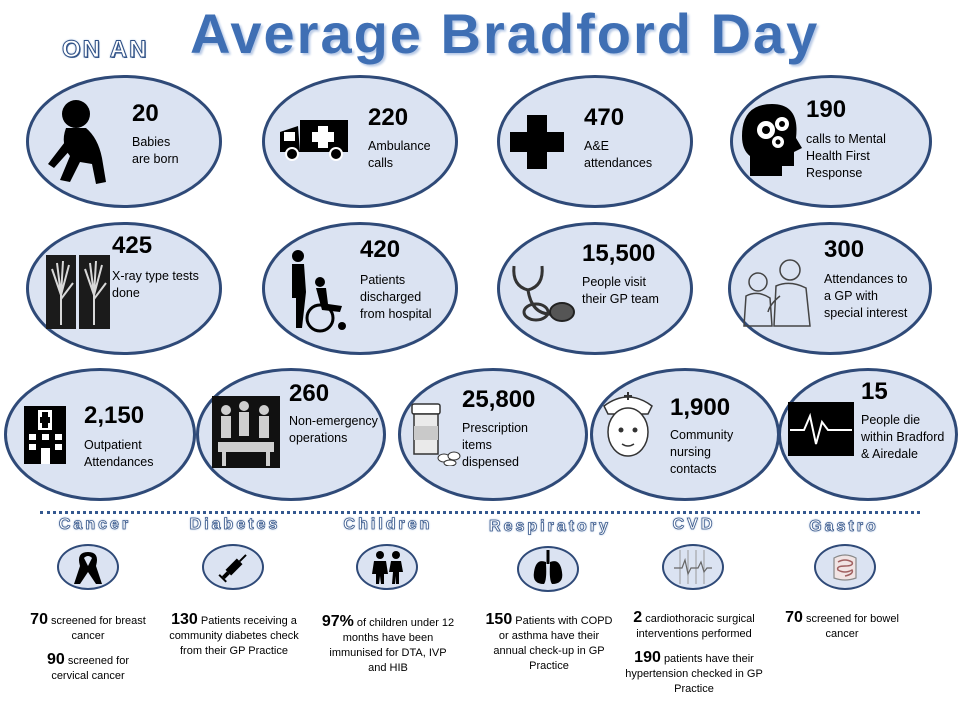 This screenshot has width=960, height=720. What do you see at coordinates (309, 393) in the screenshot?
I see `stat-value: 260` at bounding box center [309, 393].